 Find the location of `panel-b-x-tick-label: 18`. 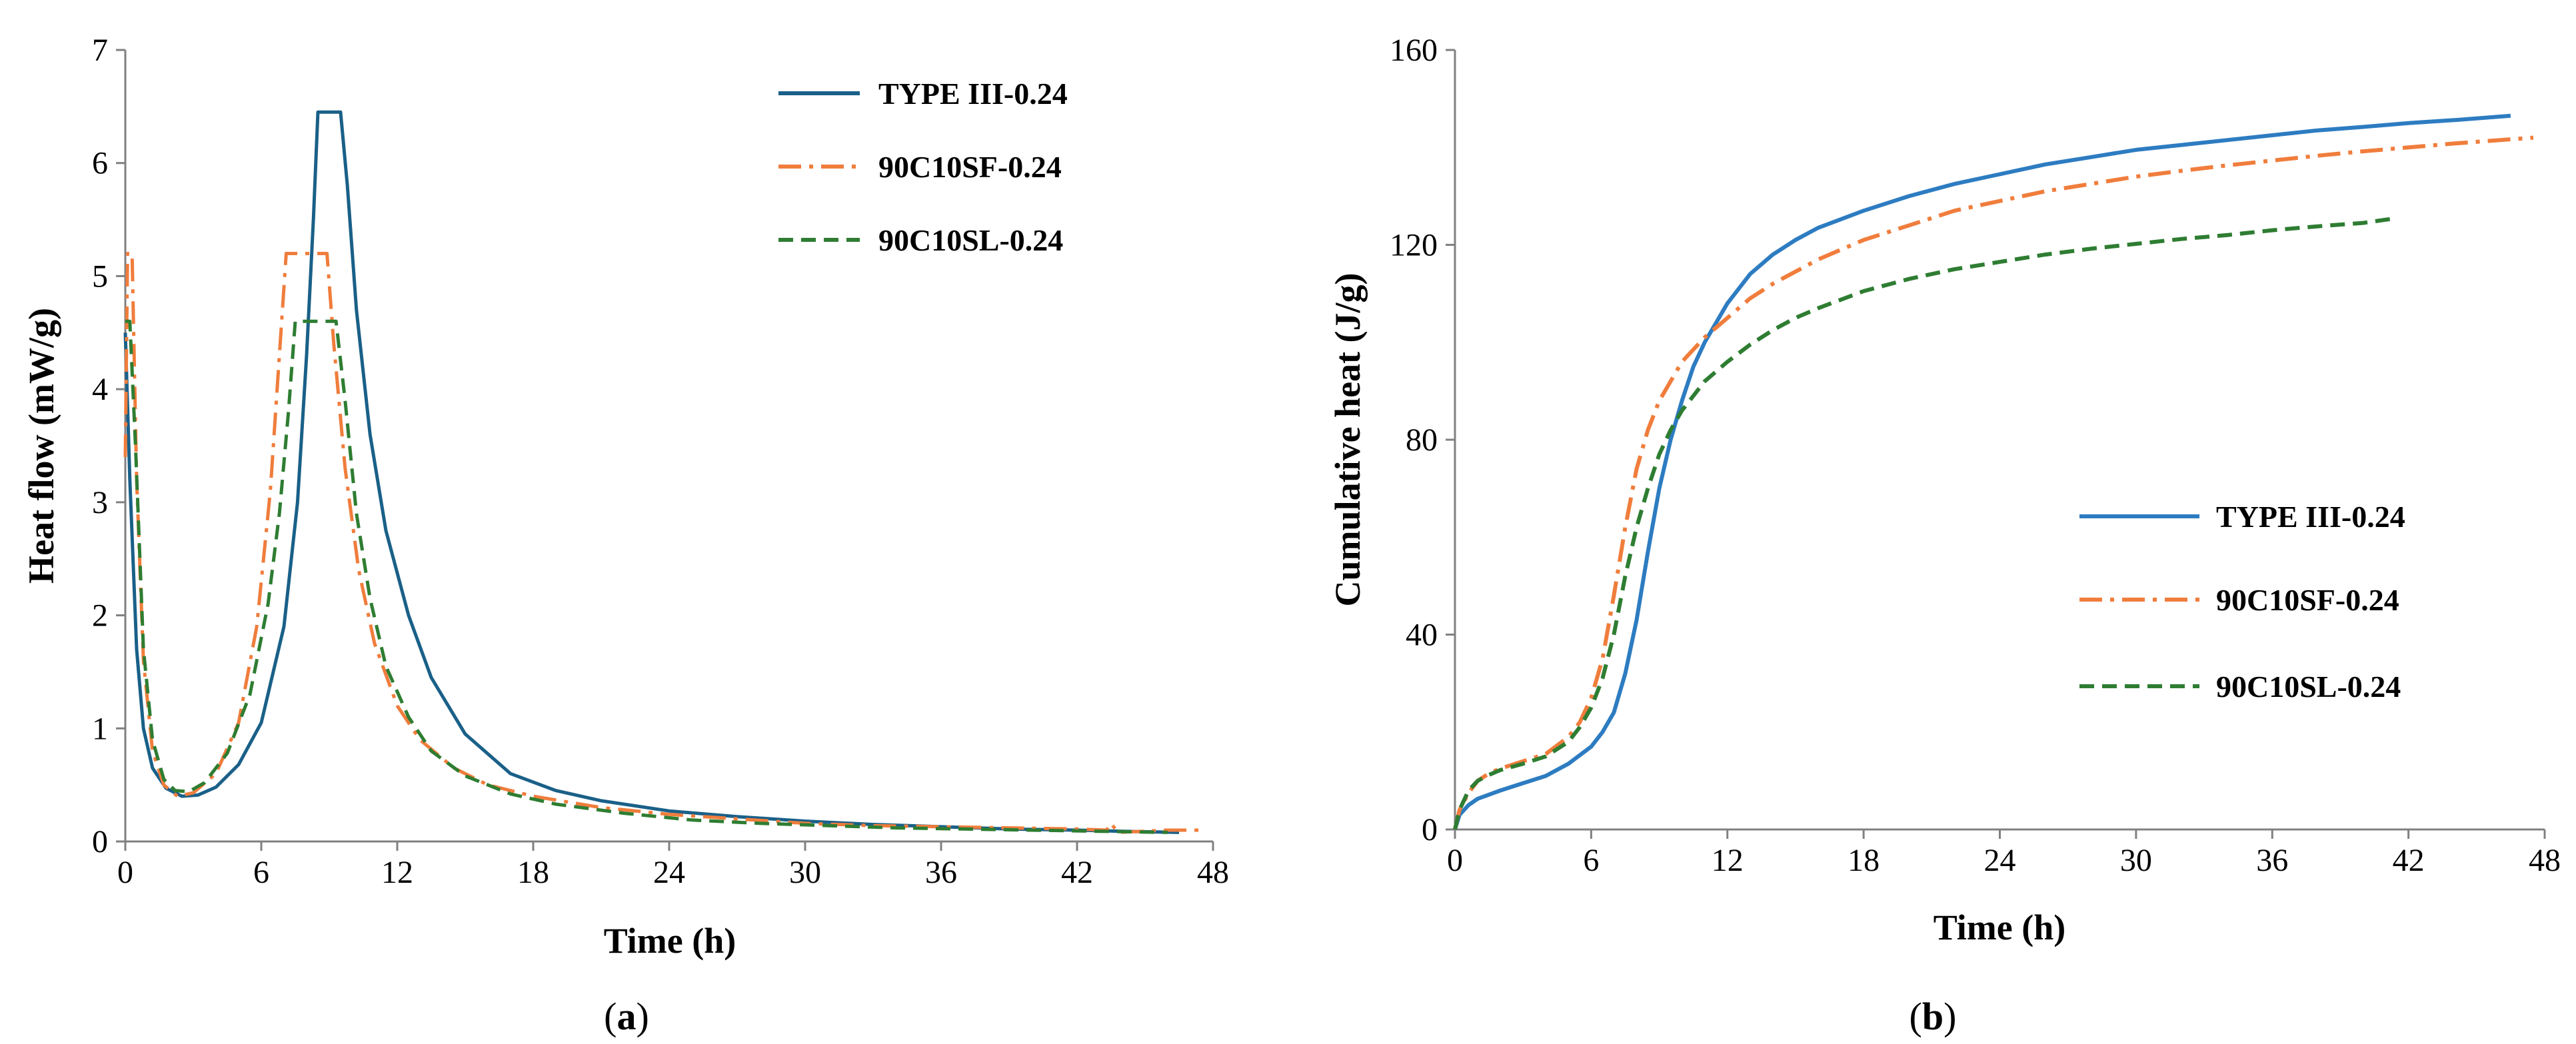

panel-b-x-tick-label: 18 is located at coordinates (1864, 860).